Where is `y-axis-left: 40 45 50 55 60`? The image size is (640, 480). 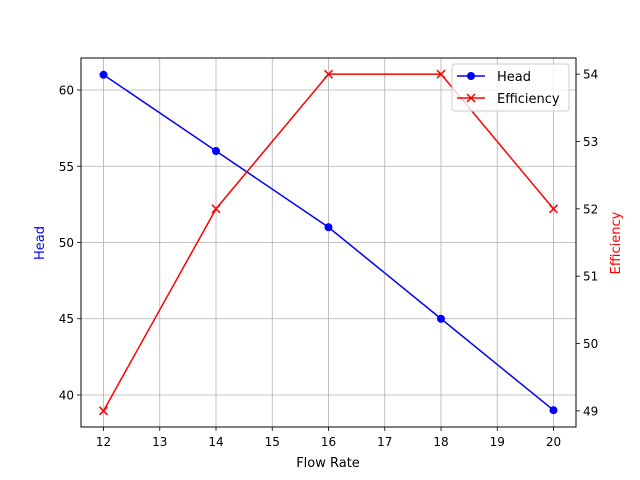 y-axis-left: 40 45 50 55 60 is located at coordinates (70, 243).